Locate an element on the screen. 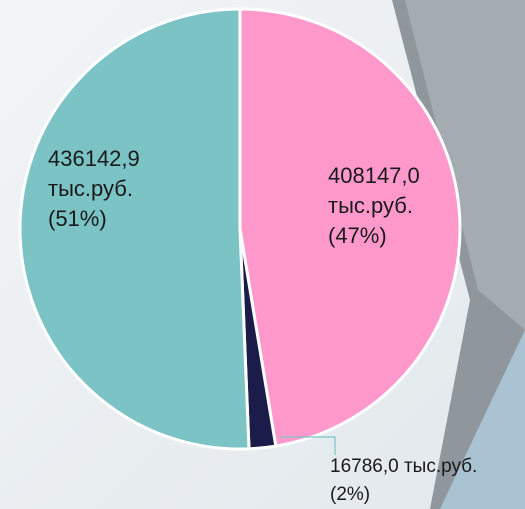 The height and width of the screenshot is (509, 525). data-label: (51%) is located at coordinates (77, 218).